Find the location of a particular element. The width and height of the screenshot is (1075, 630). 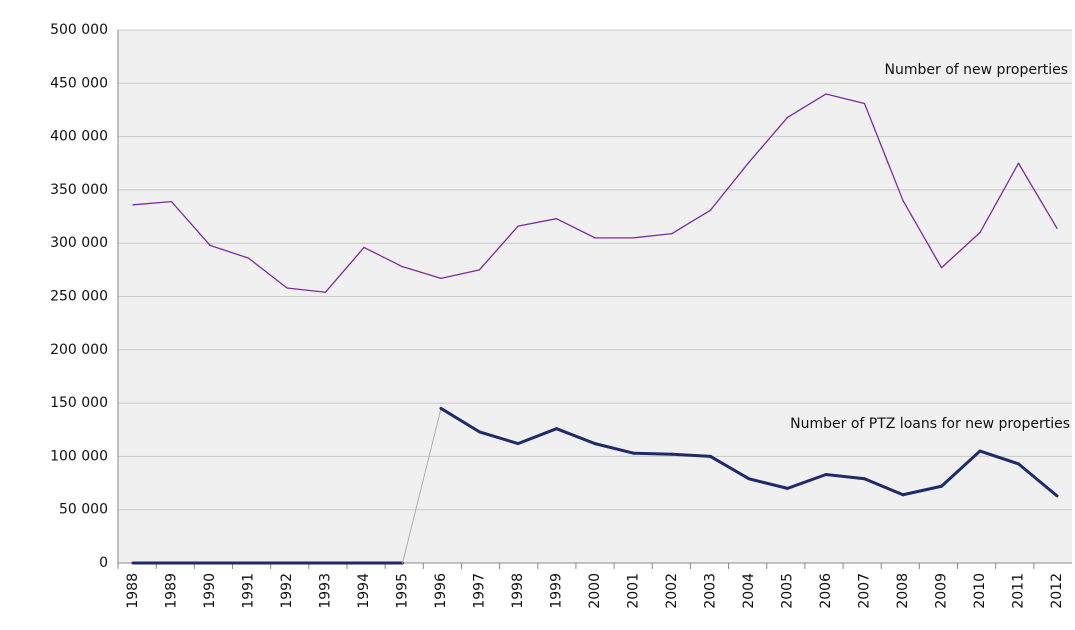

x-tick-label: 2001 is located at coordinates (634, 591).